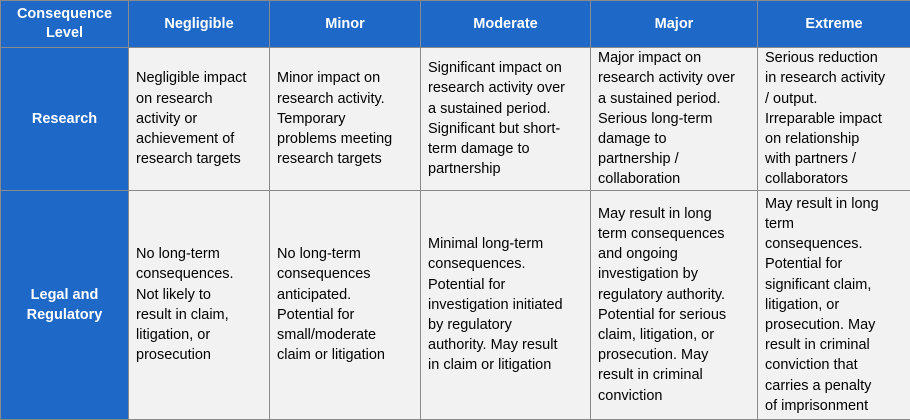 The image size is (910, 420). Describe the element at coordinates (199, 24) in the screenshot. I see `header-negligible: Negligible` at that location.